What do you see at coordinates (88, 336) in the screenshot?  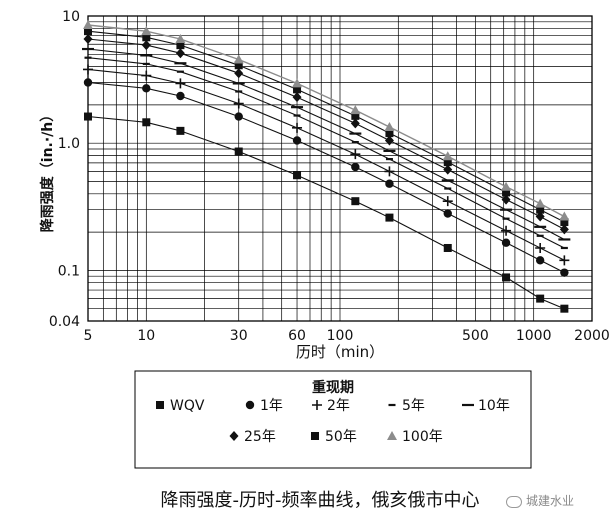 I see `x-tick-label: 5` at bounding box center [88, 336].